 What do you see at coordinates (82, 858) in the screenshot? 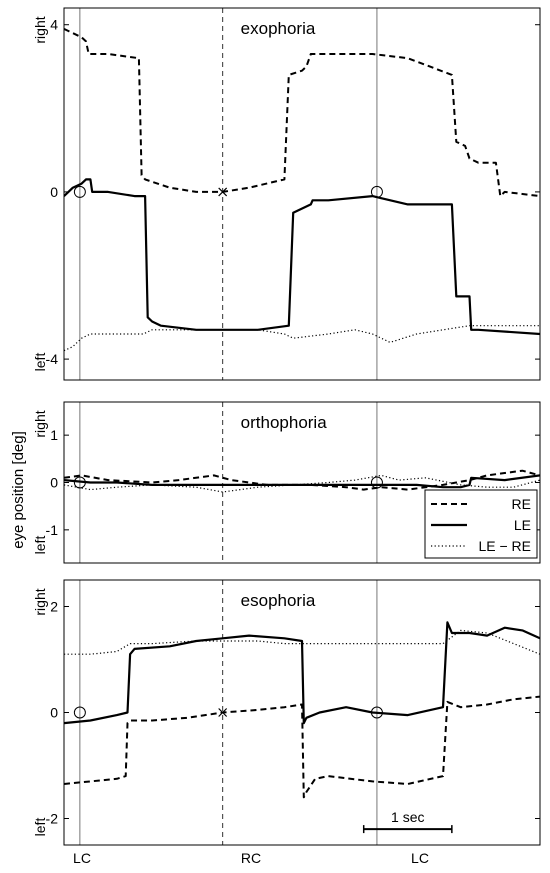
I see `x-marker-label-lc-1: LC` at bounding box center [82, 858].